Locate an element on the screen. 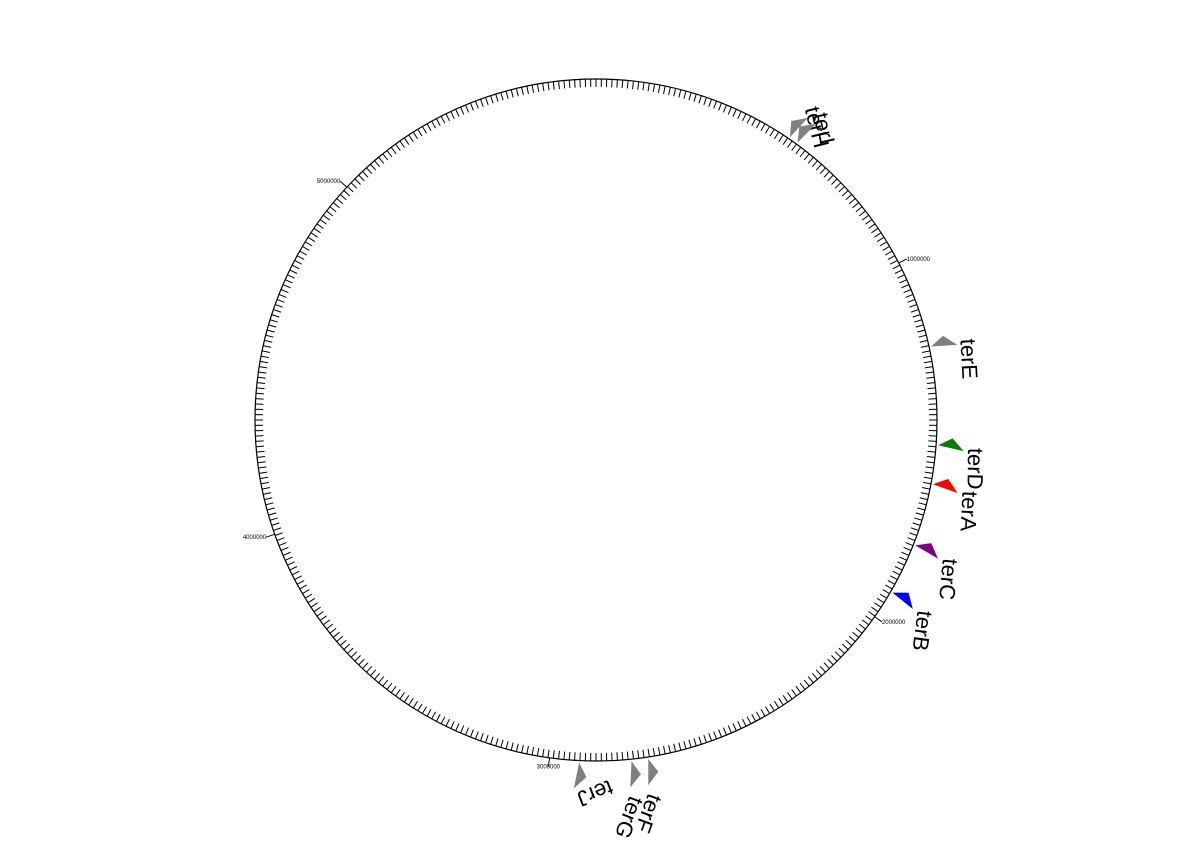 Image resolution: width=1191 pixels, height=842 pixels. ter-site-marker-terE is located at coordinates (944, 341).